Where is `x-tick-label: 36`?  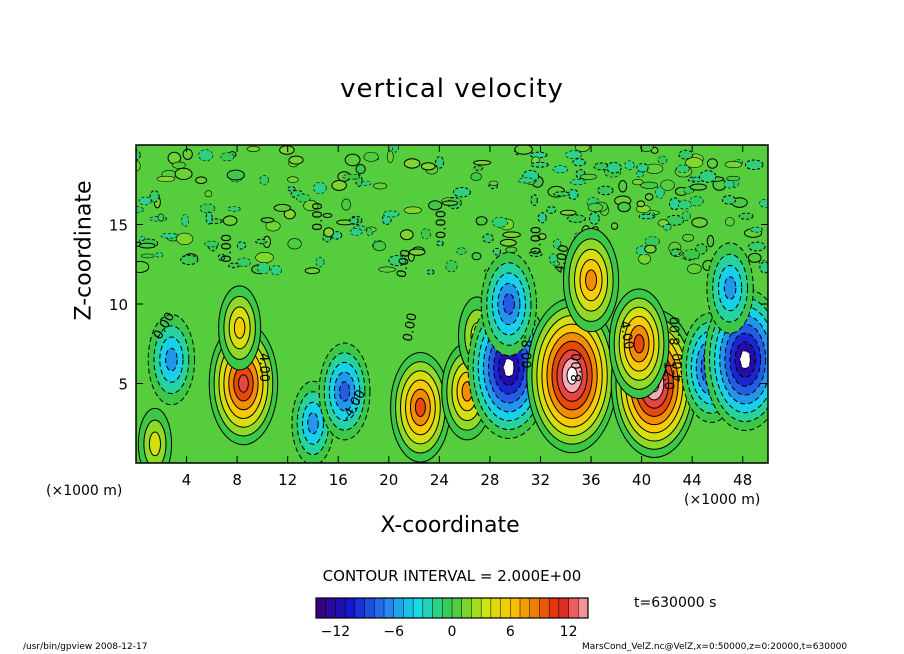 x-tick-label: 36 is located at coordinates (590, 480).